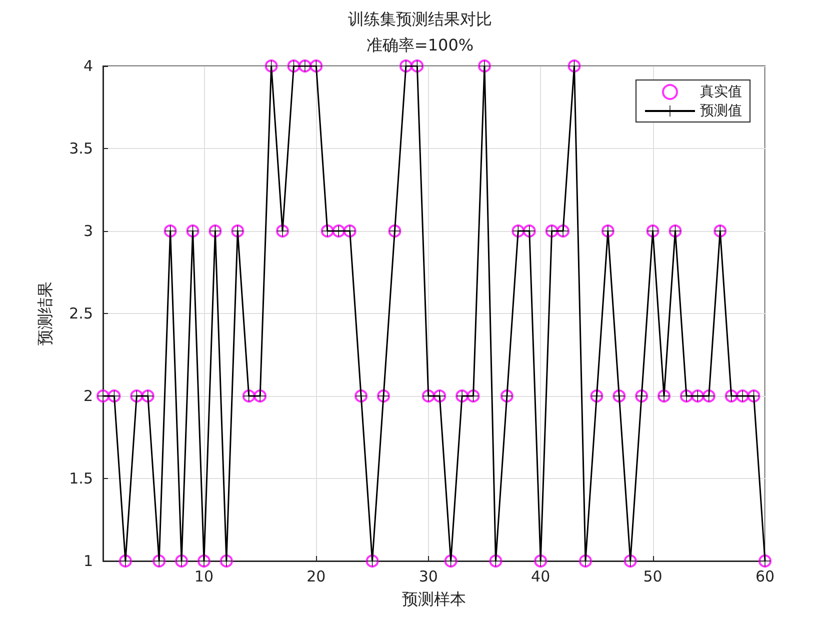 The image size is (840, 630). I want to click on x-tick-label: 50, so click(652, 577).